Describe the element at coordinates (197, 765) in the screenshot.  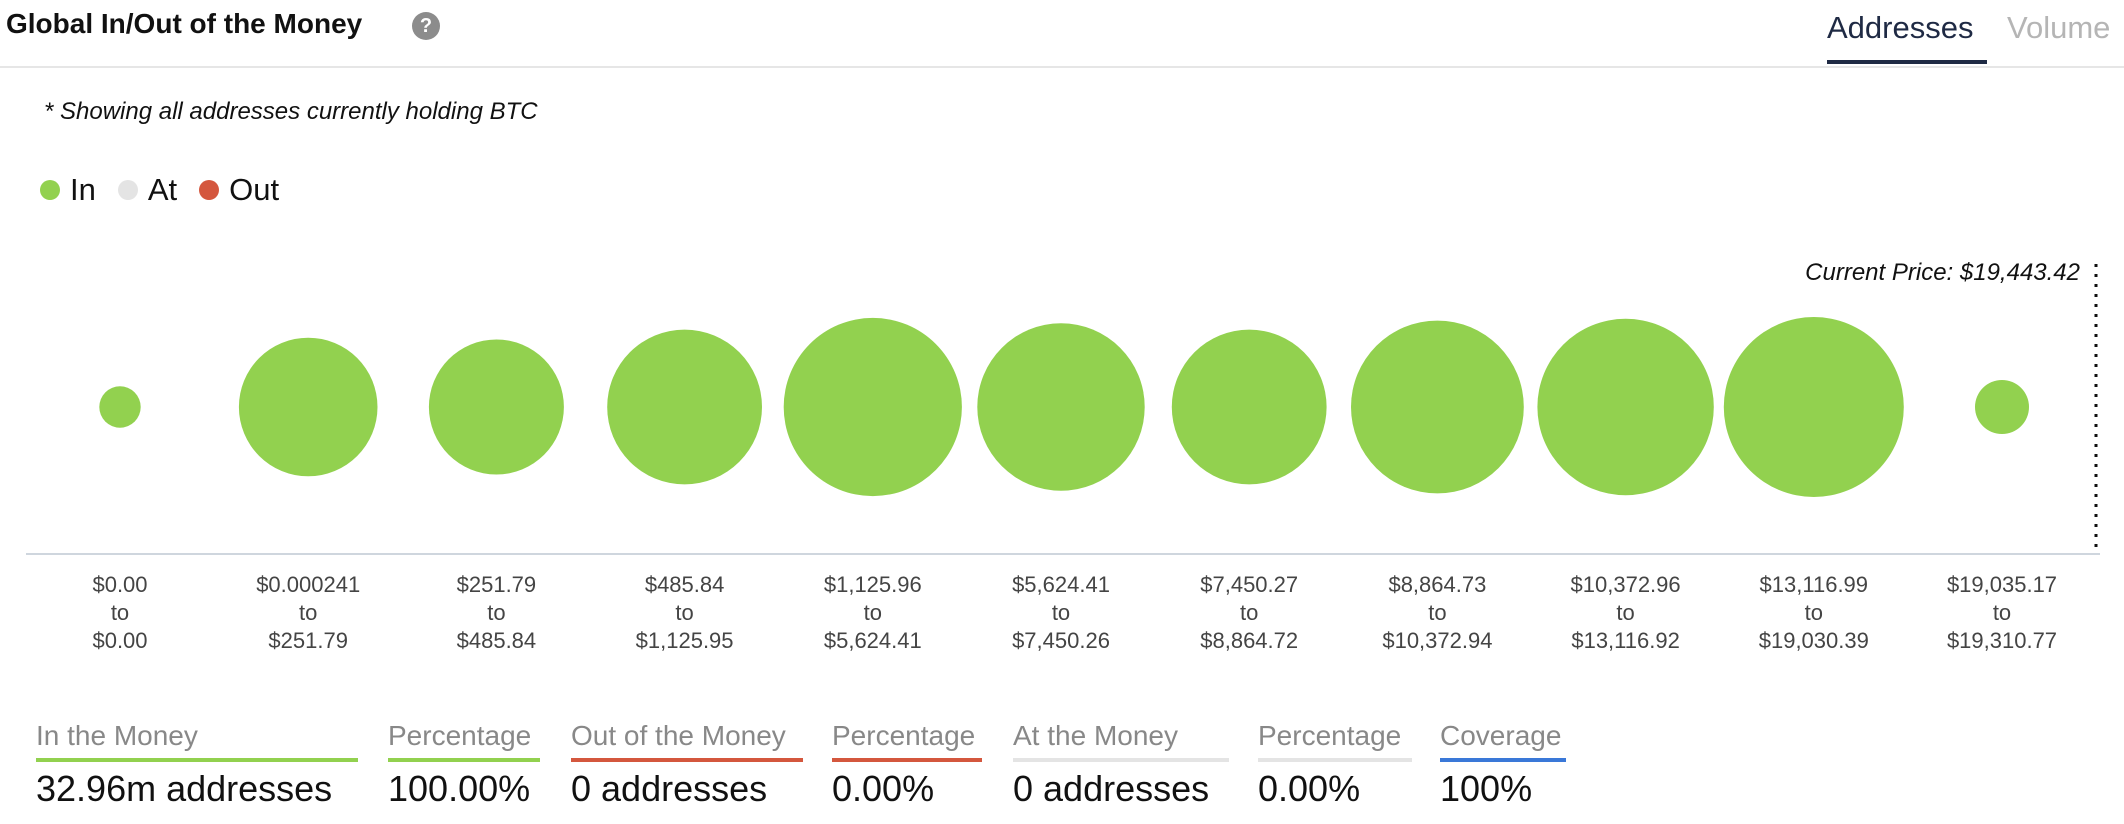
I see `stat-in-the-money: In the Money 32.96m addresses` at that location.